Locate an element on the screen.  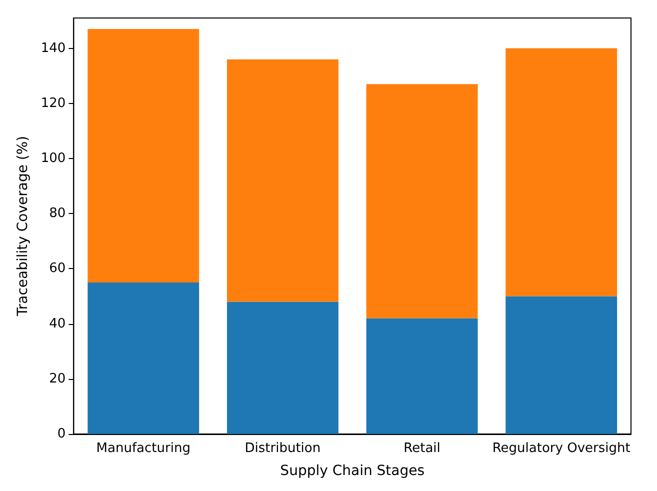
y-tick-label: 60 is located at coordinates (57, 268).